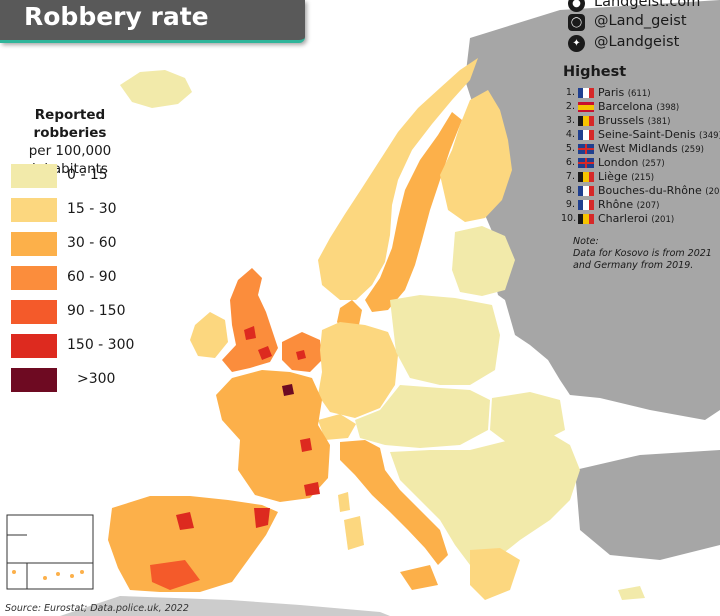 The width and height of the screenshot is (720, 616). Describe the element at coordinates (653, 164) in the screenshot. I see `region-value: (257)` at that location.